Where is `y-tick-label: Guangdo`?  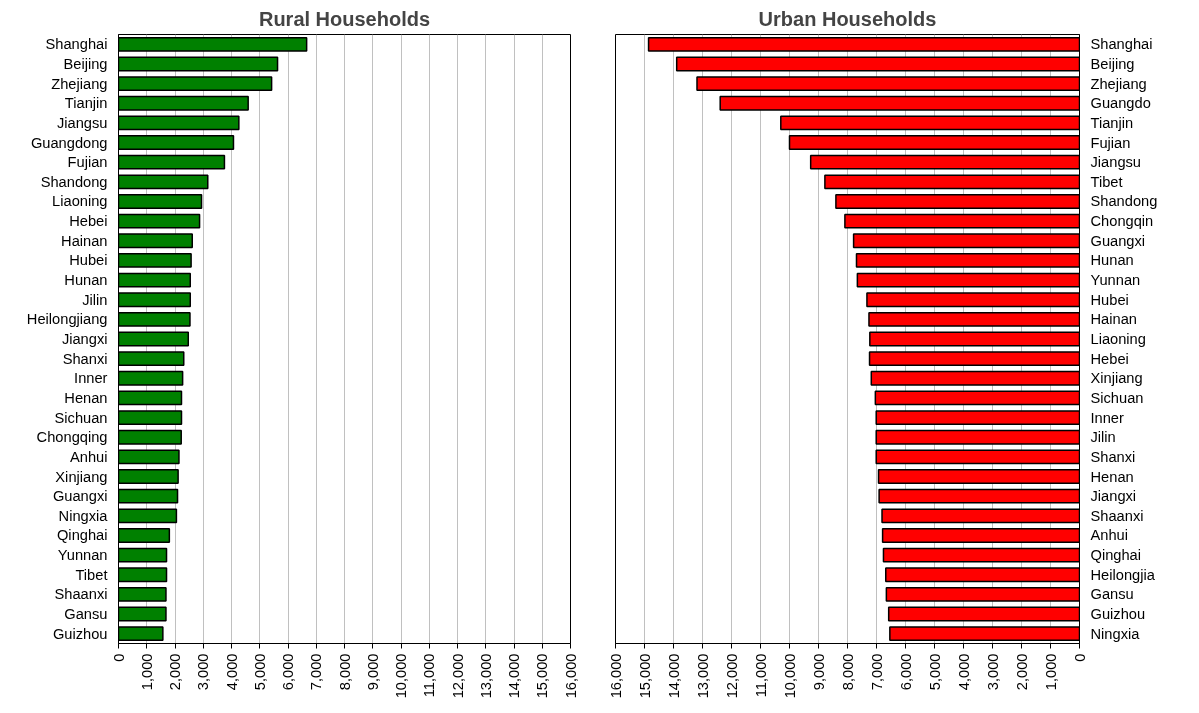 y-tick-label: Guangdo is located at coordinates (1120, 103).